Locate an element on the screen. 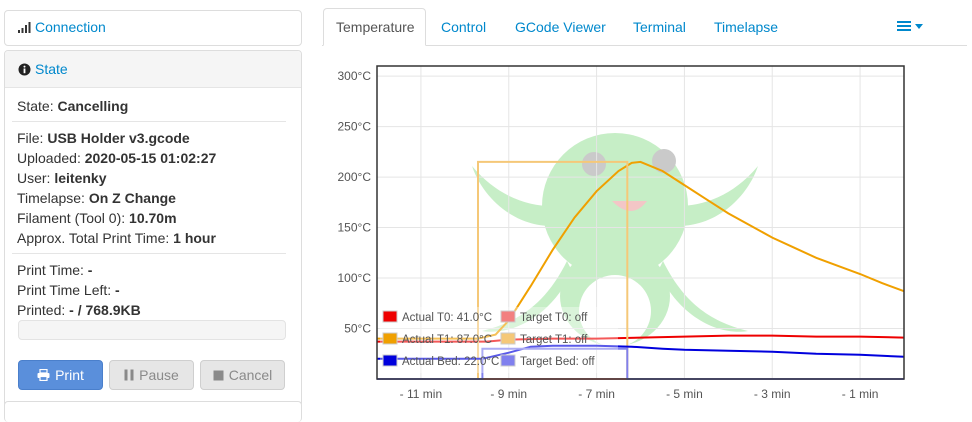  print-icon is located at coordinates (43, 375).